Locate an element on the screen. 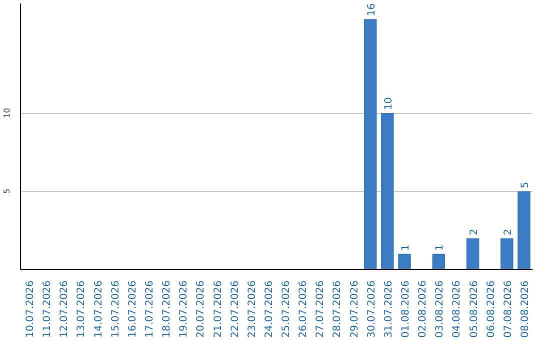 This screenshot has height=340, width=540. data-label: 16 is located at coordinates (372, 9).